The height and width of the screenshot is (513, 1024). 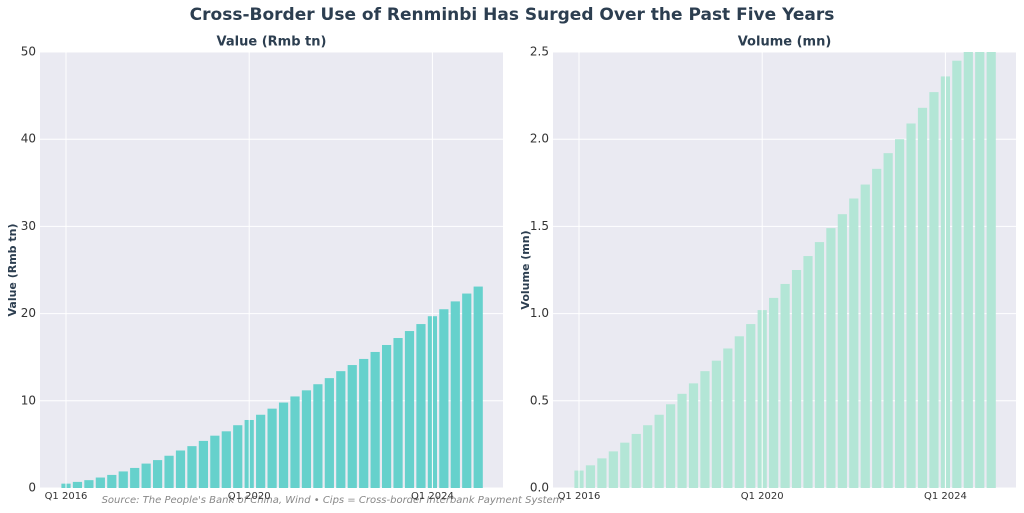 What do you see at coordinates (28, 313) in the screenshot?
I see `y-tick-label: 20` at bounding box center [28, 313].